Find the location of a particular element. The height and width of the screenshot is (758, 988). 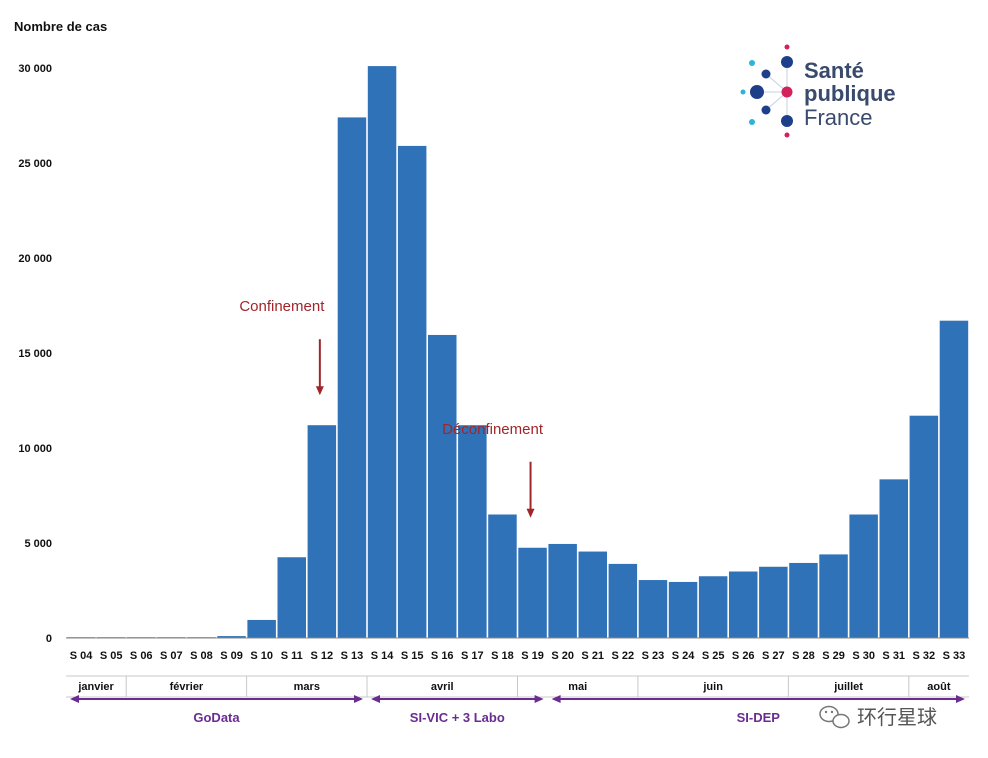

y-axis-label: Nombre de cas is located at coordinates (60, 26).